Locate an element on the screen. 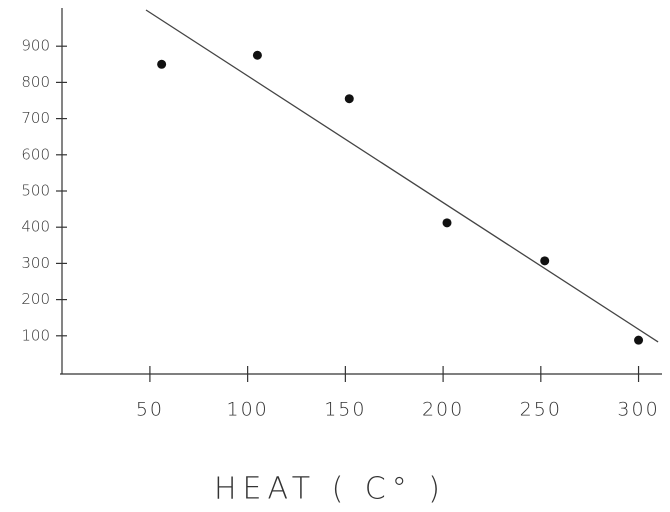 The width and height of the screenshot is (670, 512). y-tick-label: 100 is located at coordinates (35, 335).